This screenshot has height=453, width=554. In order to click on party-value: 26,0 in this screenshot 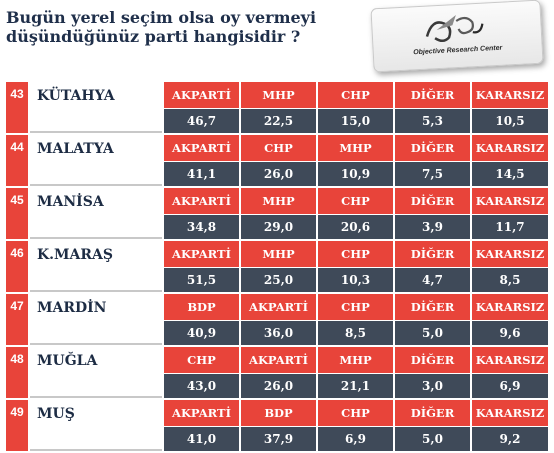, I will do `click(278, 386)`.